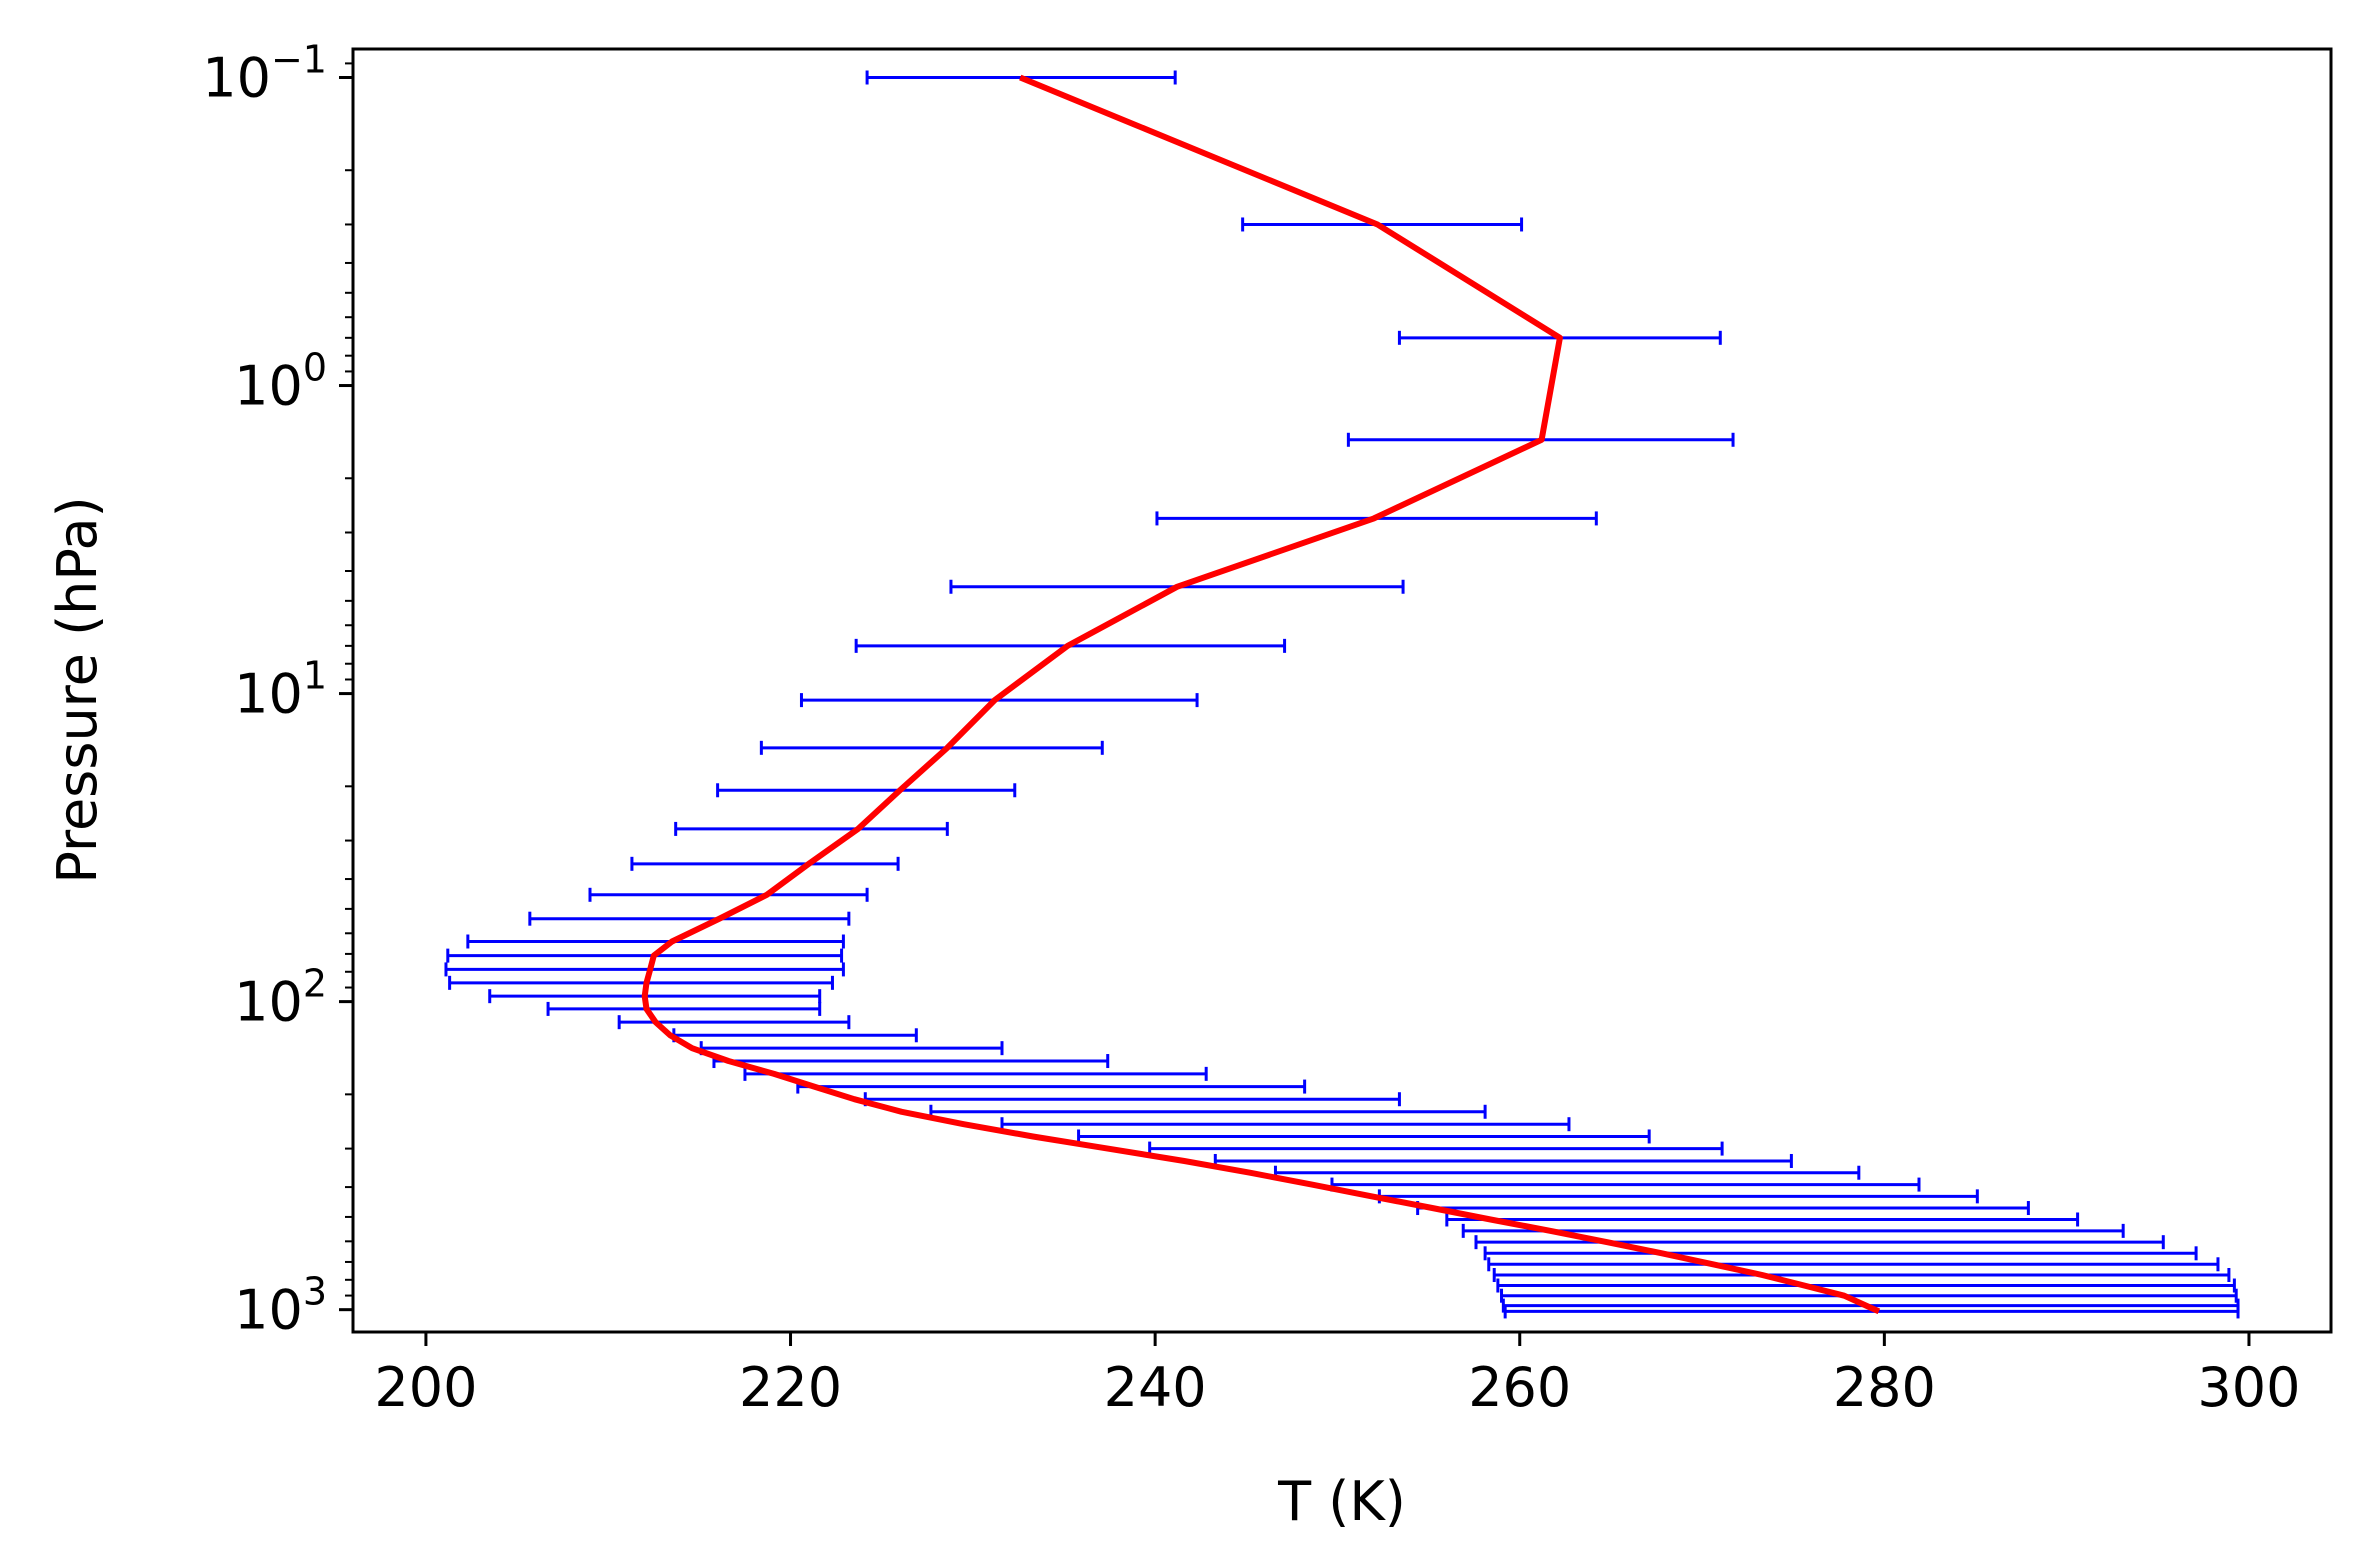 Image resolution: width=2362 pixels, height=1567 pixels. I want to click on y-tick-exponent: 2, so click(315, 984).